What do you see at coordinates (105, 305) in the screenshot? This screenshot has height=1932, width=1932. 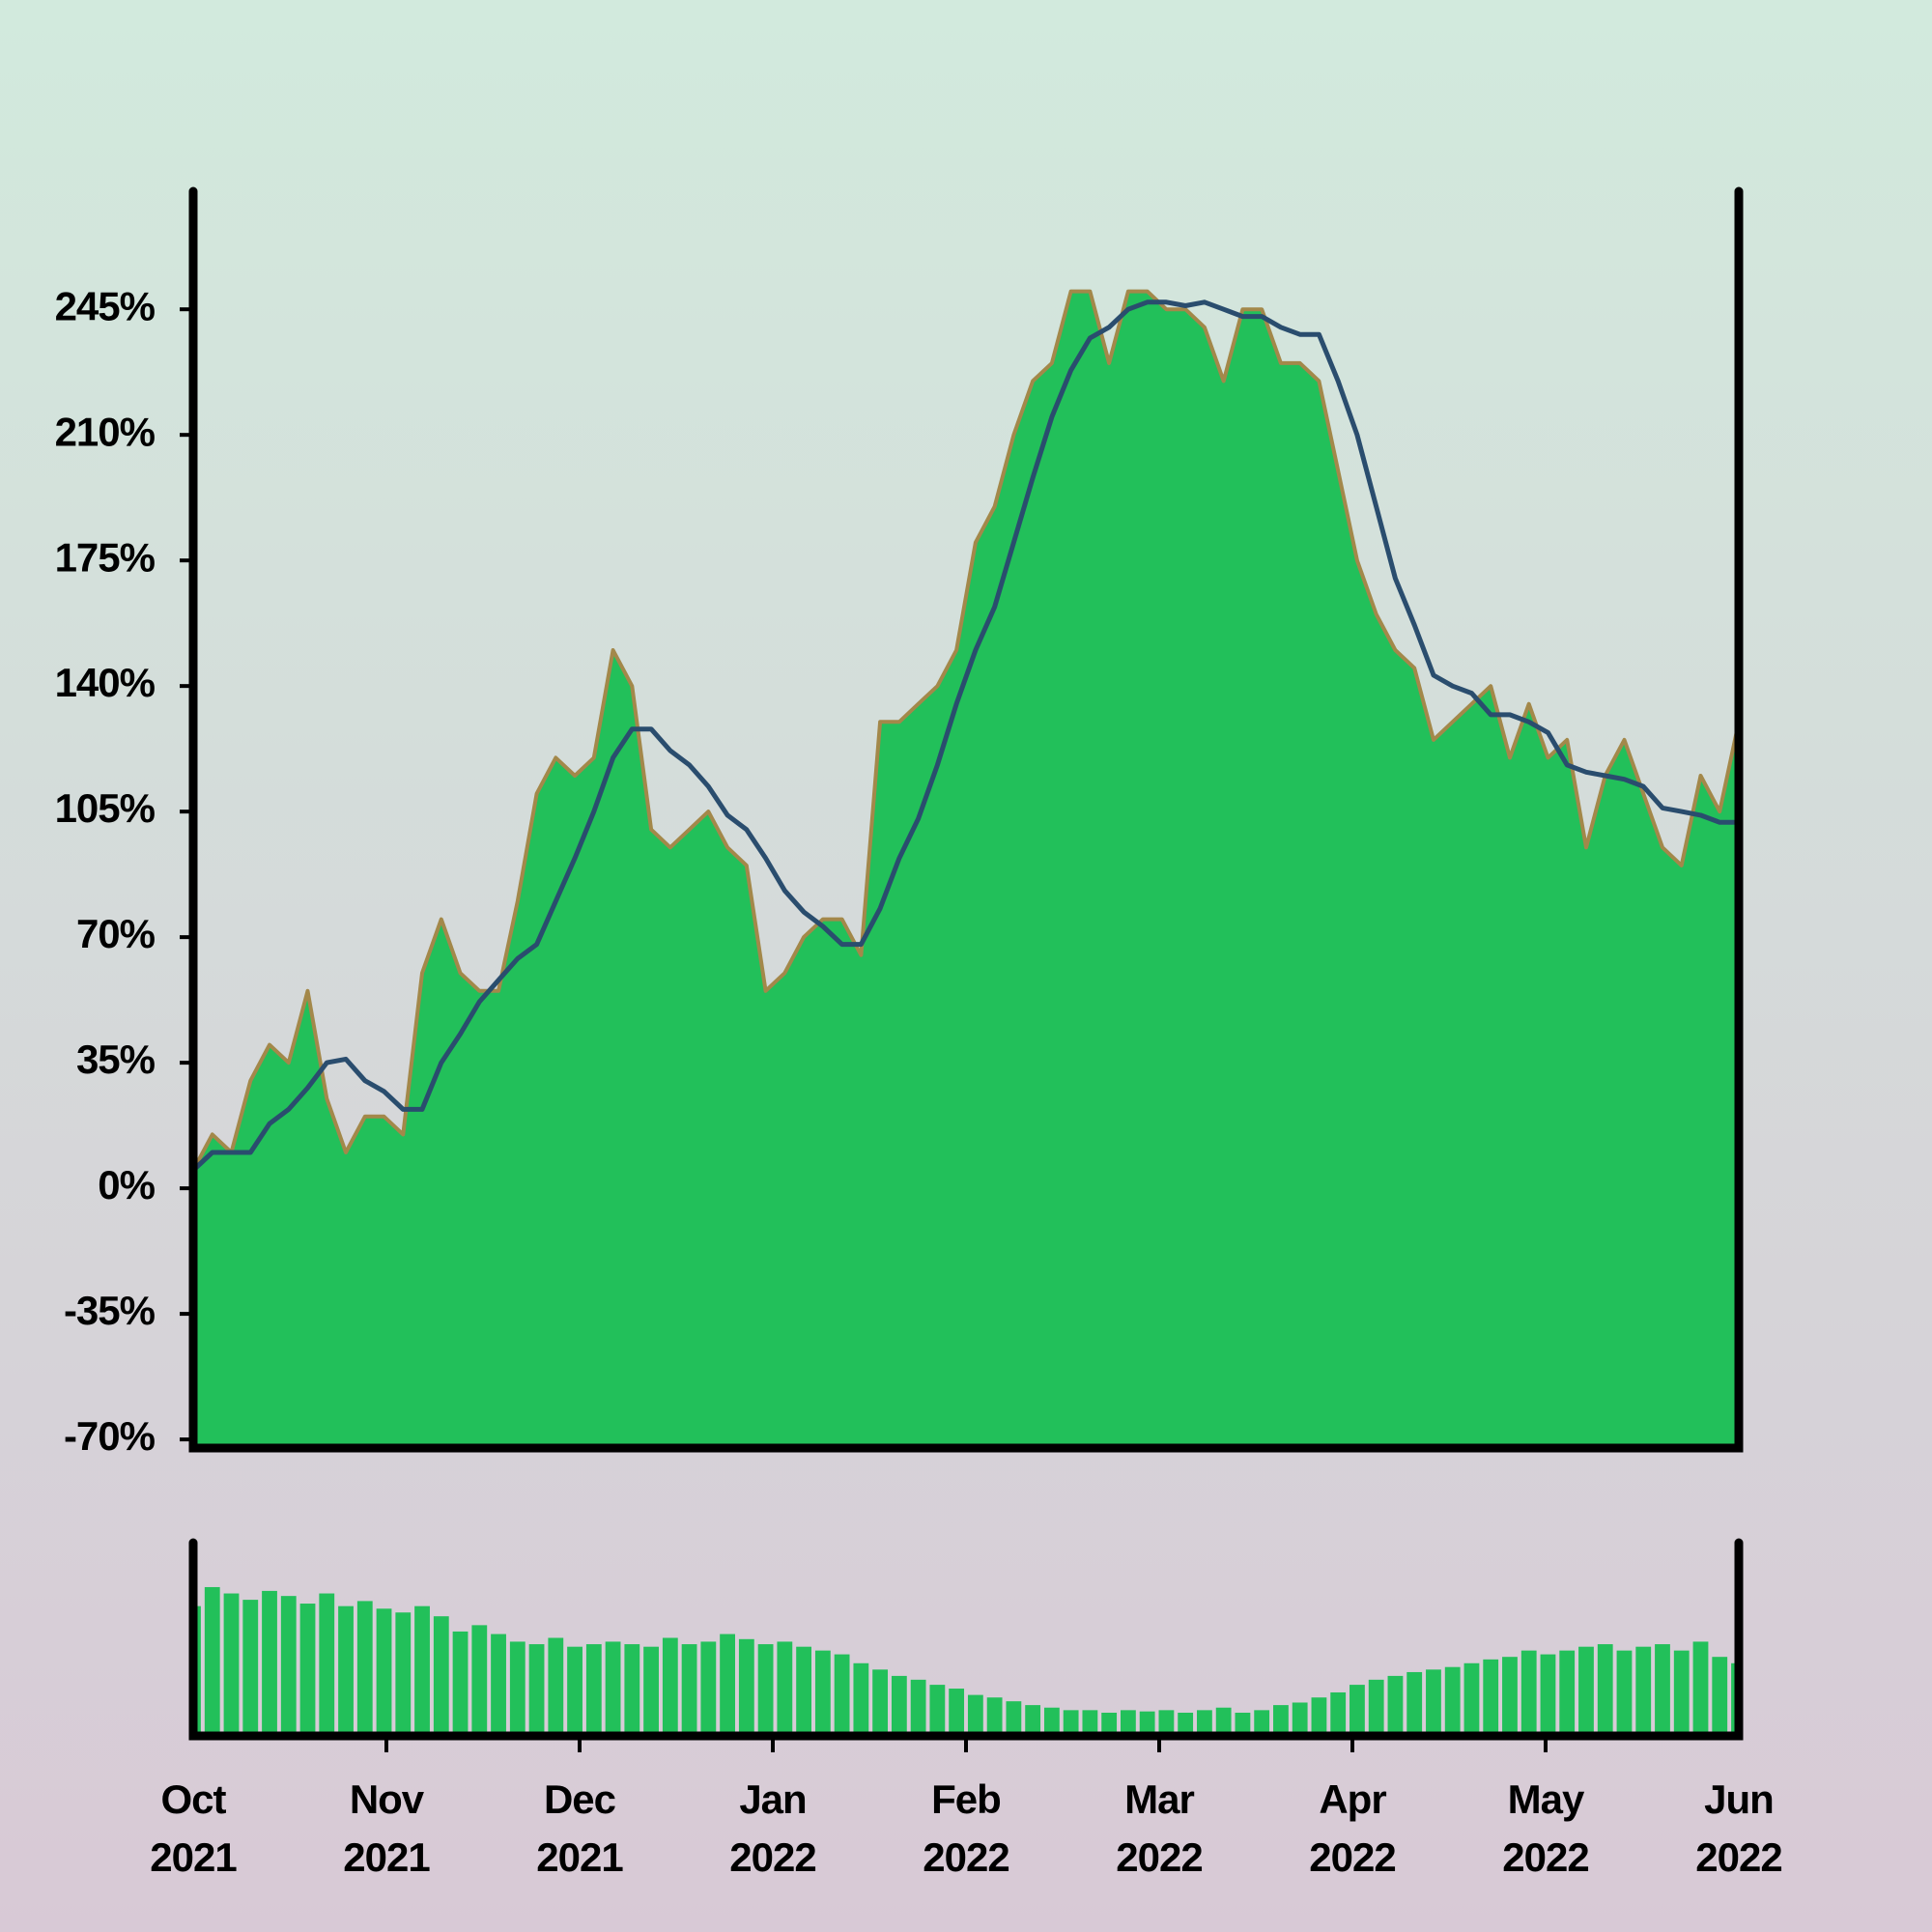 I see `y-tick-label: 245%` at bounding box center [105, 305].